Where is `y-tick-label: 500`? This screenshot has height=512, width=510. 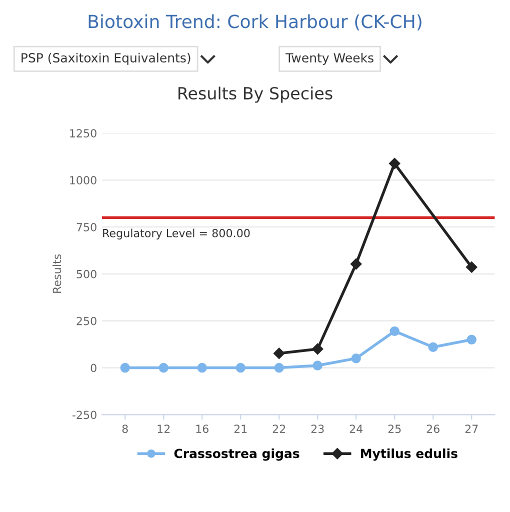 y-tick-label: 500 is located at coordinates (86, 274).